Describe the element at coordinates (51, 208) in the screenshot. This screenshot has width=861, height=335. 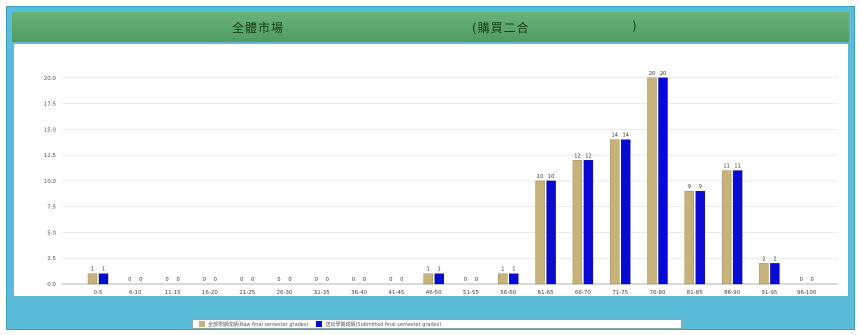
I see `y-tick-label: 7.5` at that location.